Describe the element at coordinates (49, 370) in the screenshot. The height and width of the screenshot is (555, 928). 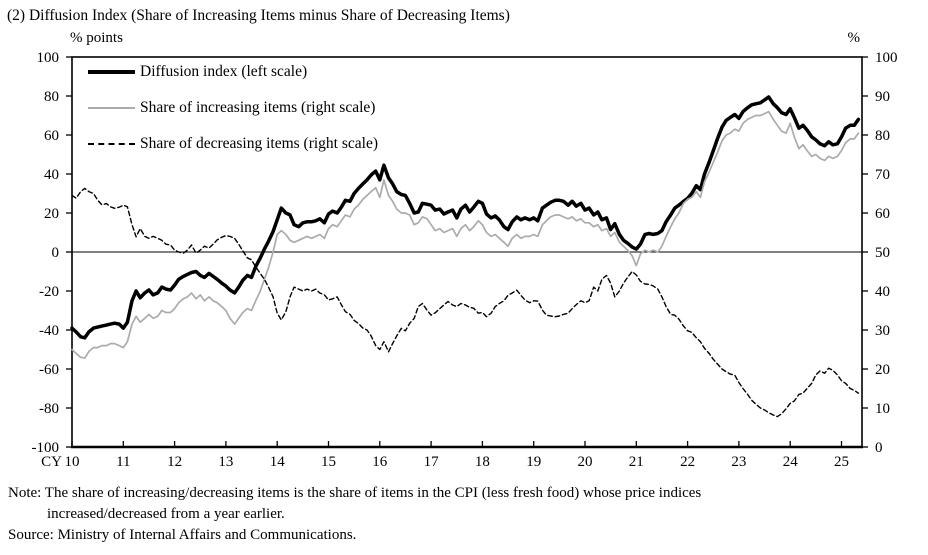
I see `left-axis-tick-label: -60` at that location.